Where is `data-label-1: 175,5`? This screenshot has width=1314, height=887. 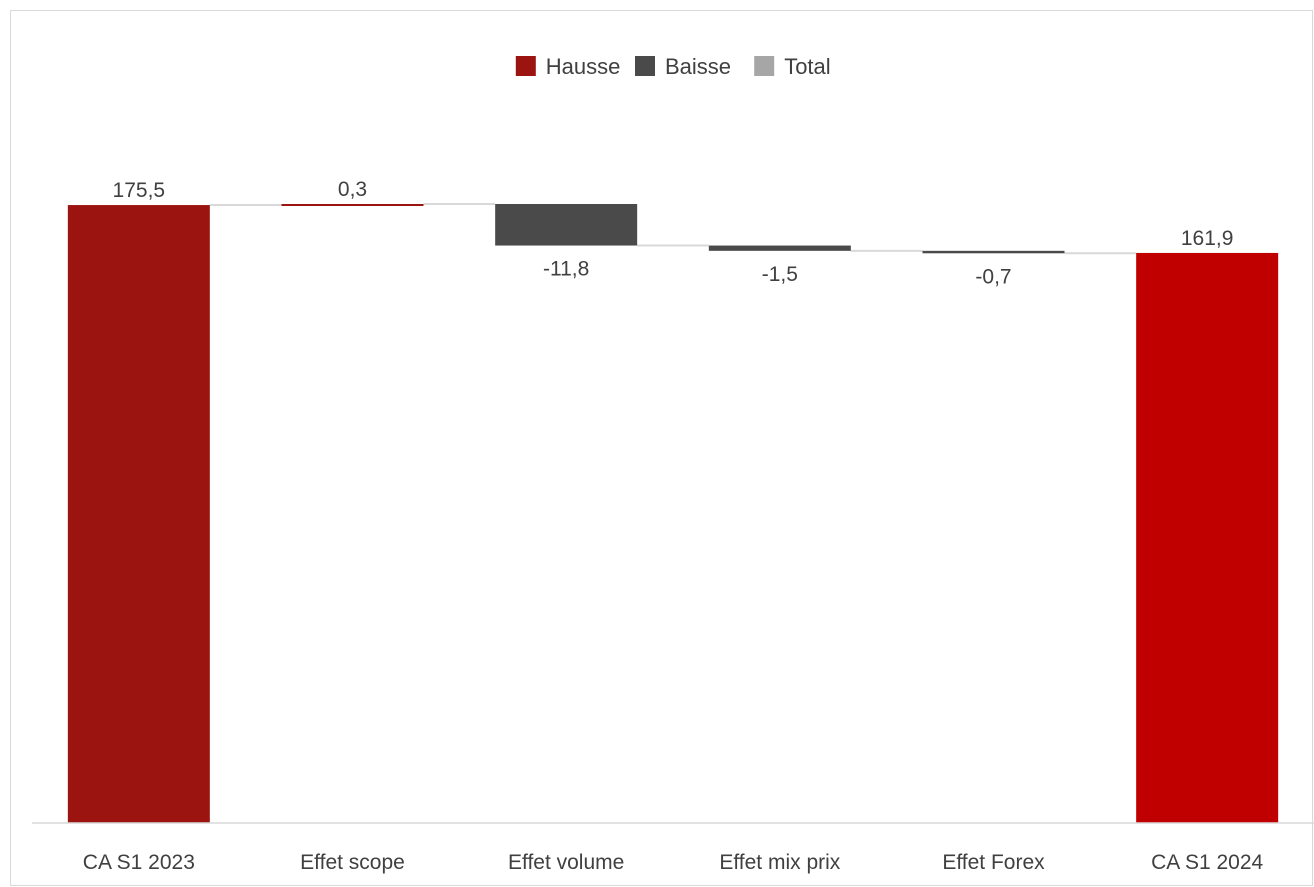
data-label-1: 175,5 is located at coordinates (139, 190).